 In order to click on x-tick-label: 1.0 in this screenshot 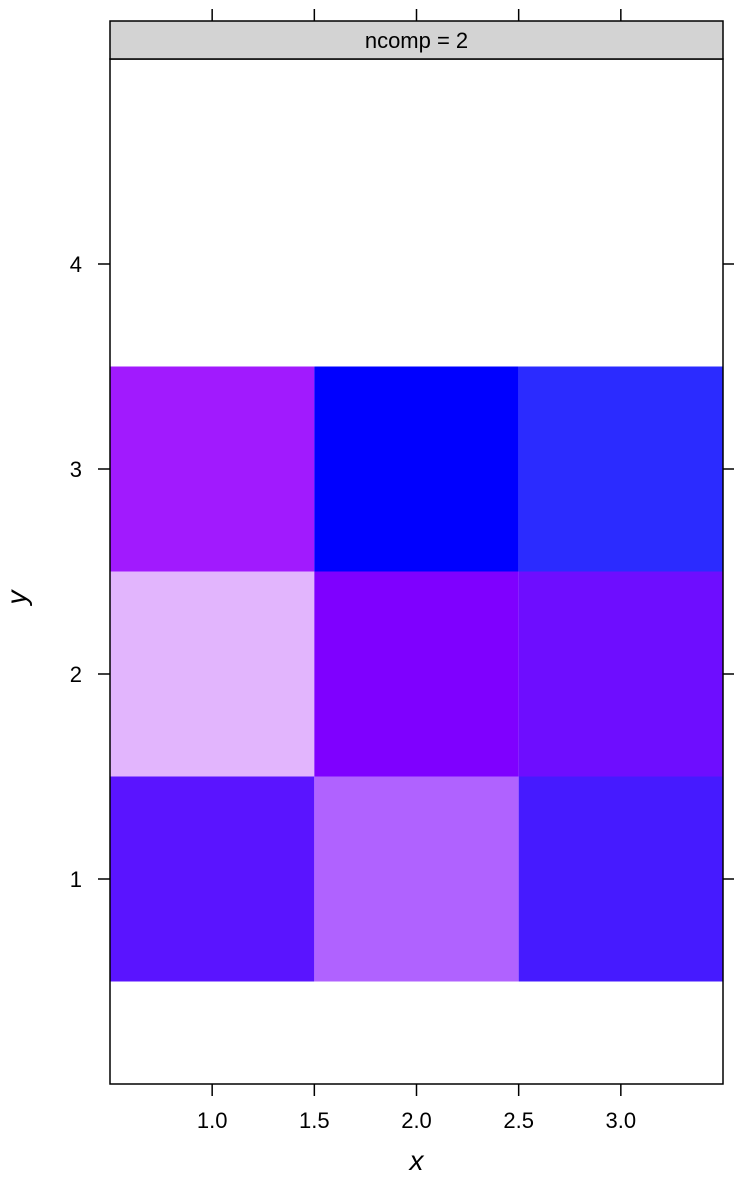, I will do `click(212, 1120)`.